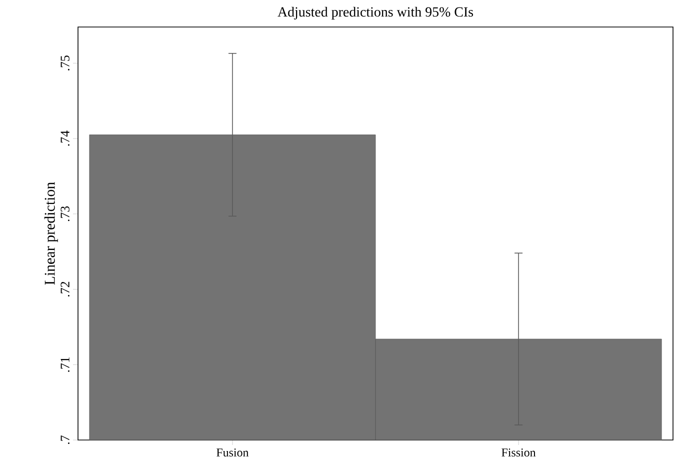 The image size is (678, 475). I want to click on y-tick-label: .75, so click(65, 63).